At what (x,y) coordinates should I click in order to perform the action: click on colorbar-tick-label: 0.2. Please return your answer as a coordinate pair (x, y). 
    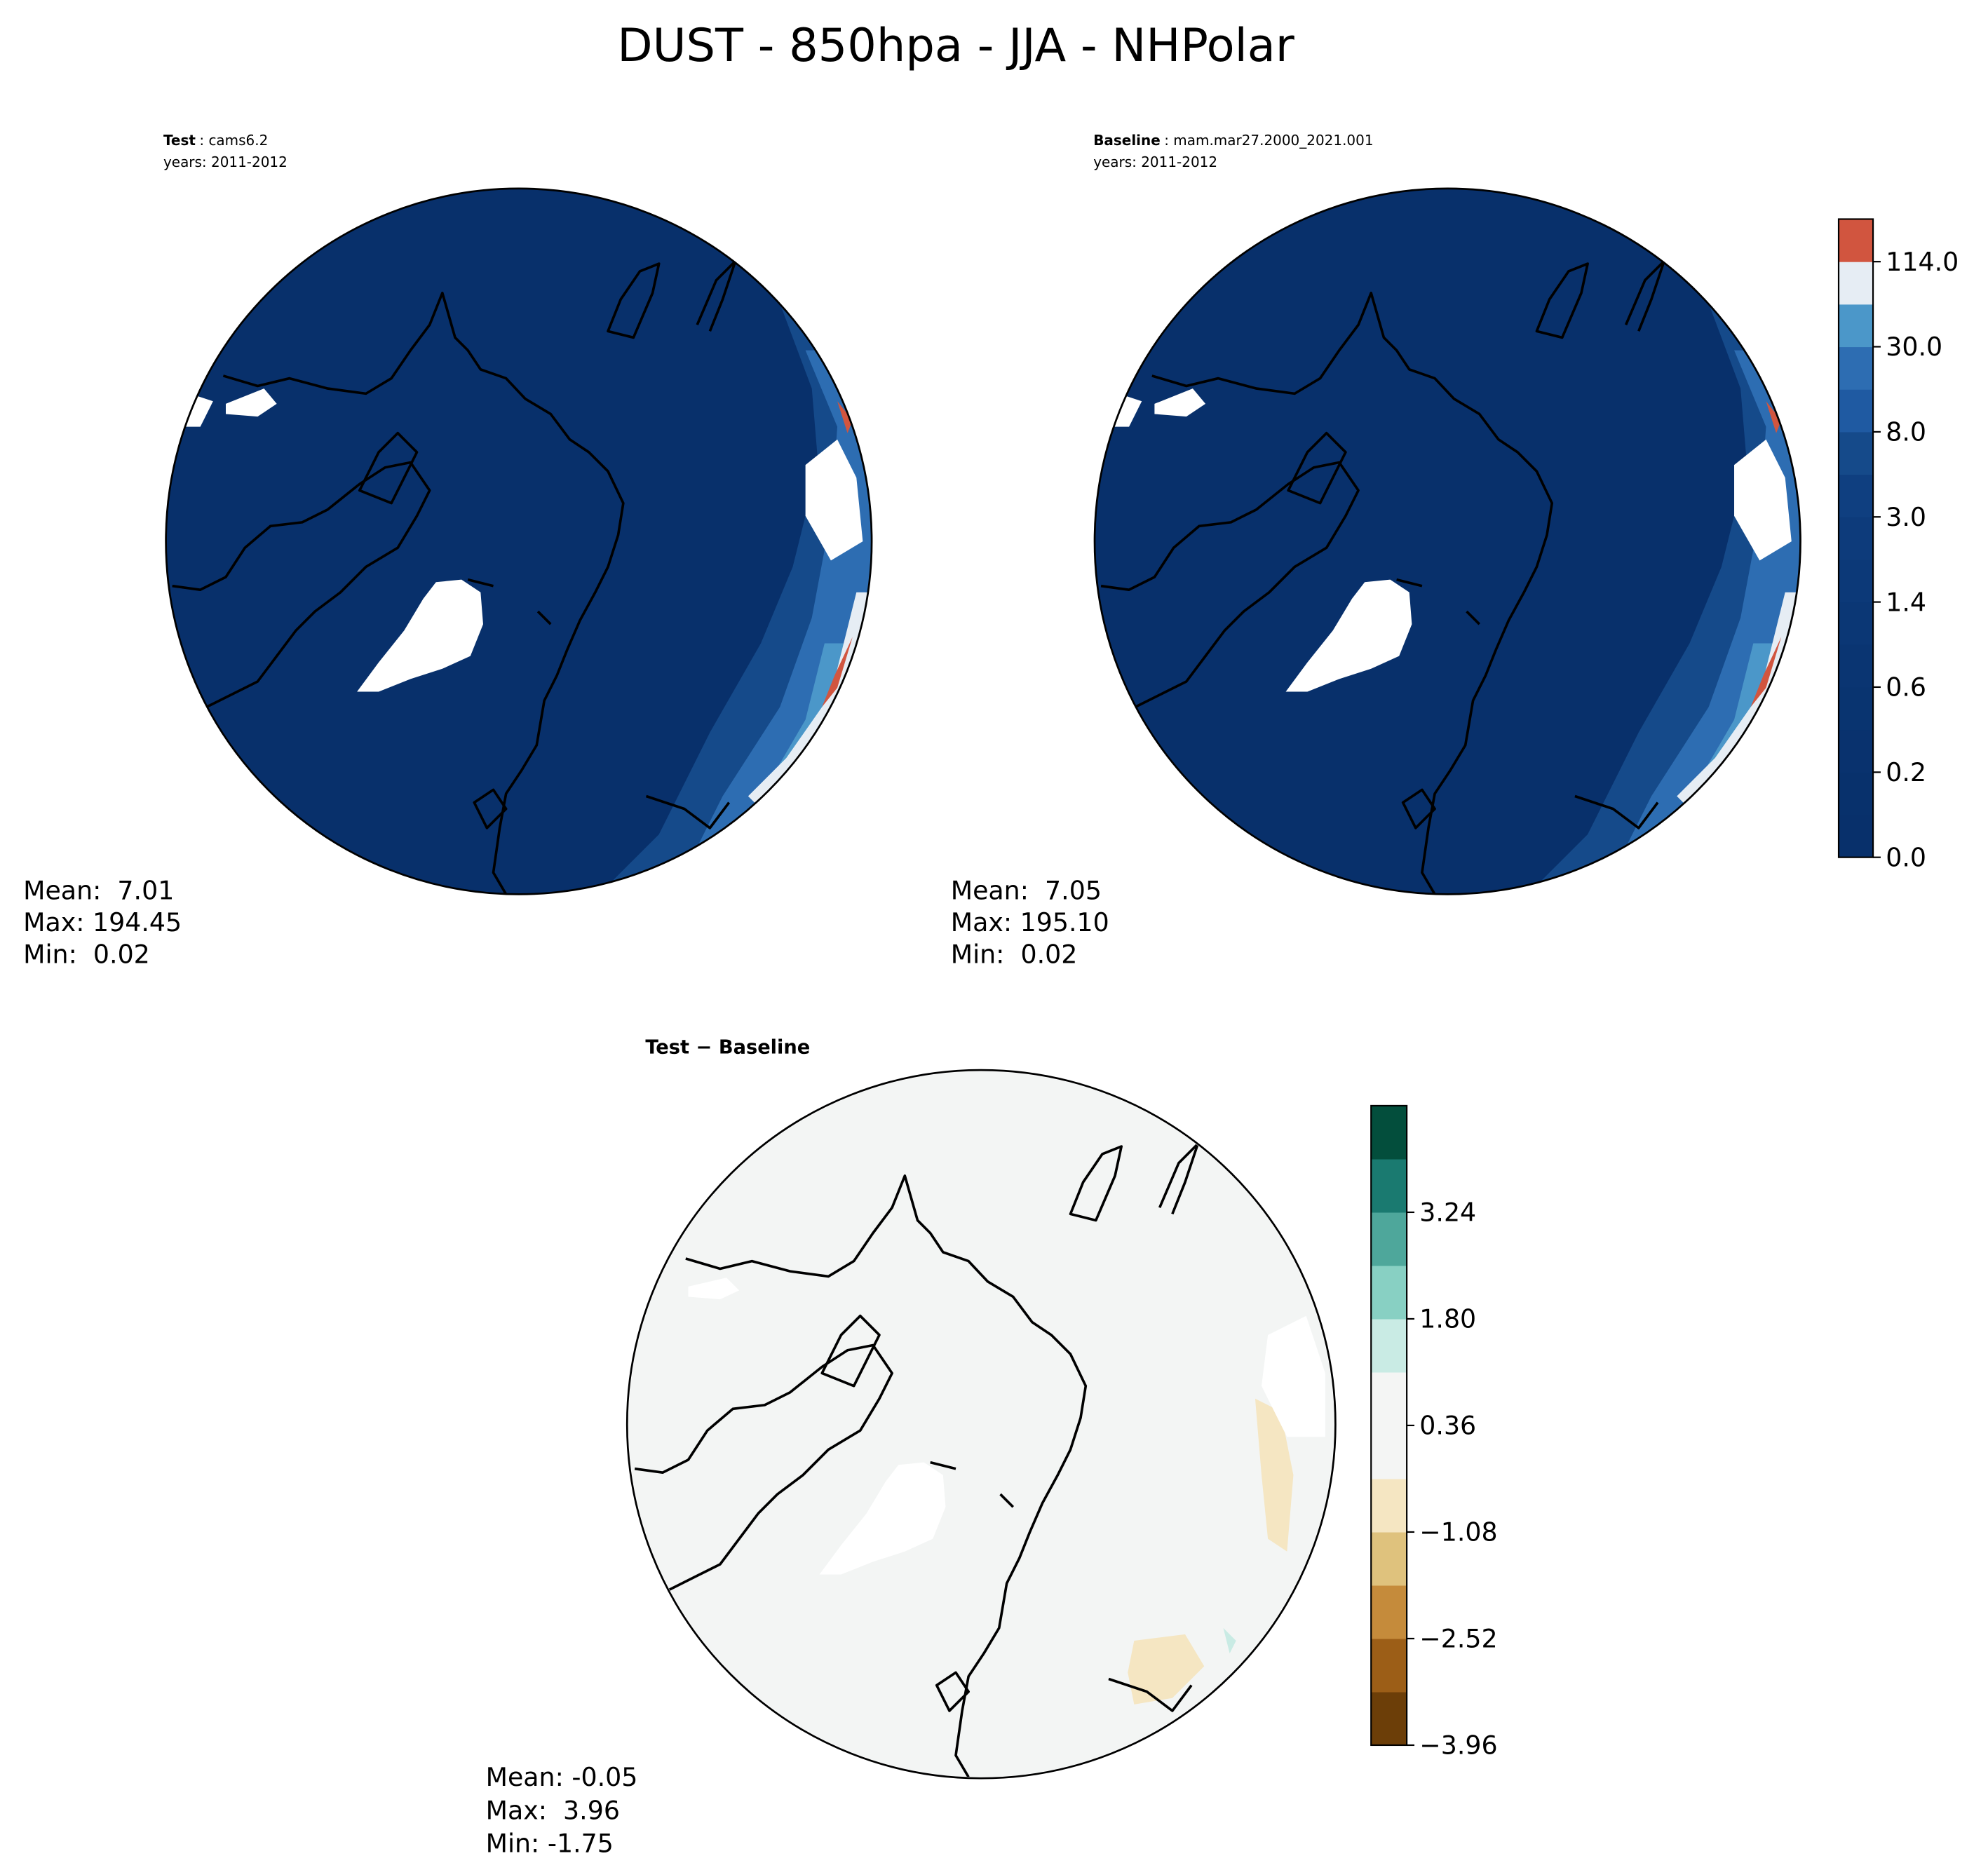
    Looking at the image, I should click on (1906, 772).